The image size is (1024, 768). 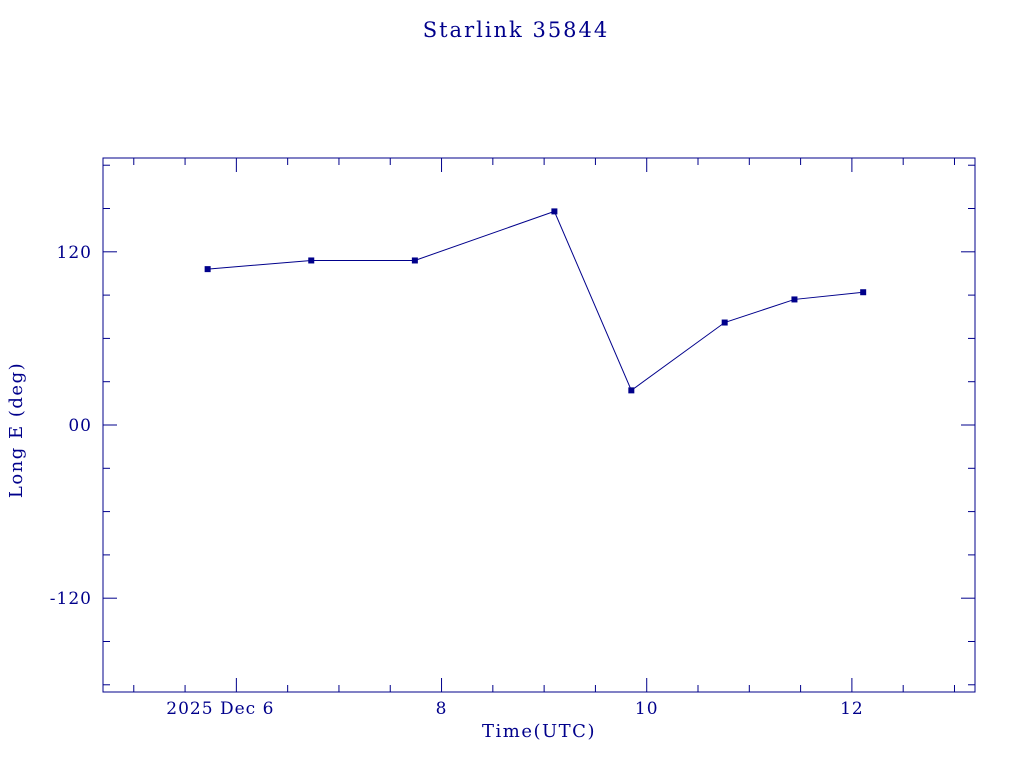 What do you see at coordinates (16, 430) in the screenshot?
I see `y-axis-label: Long E (deg)` at bounding box center [16, 430].